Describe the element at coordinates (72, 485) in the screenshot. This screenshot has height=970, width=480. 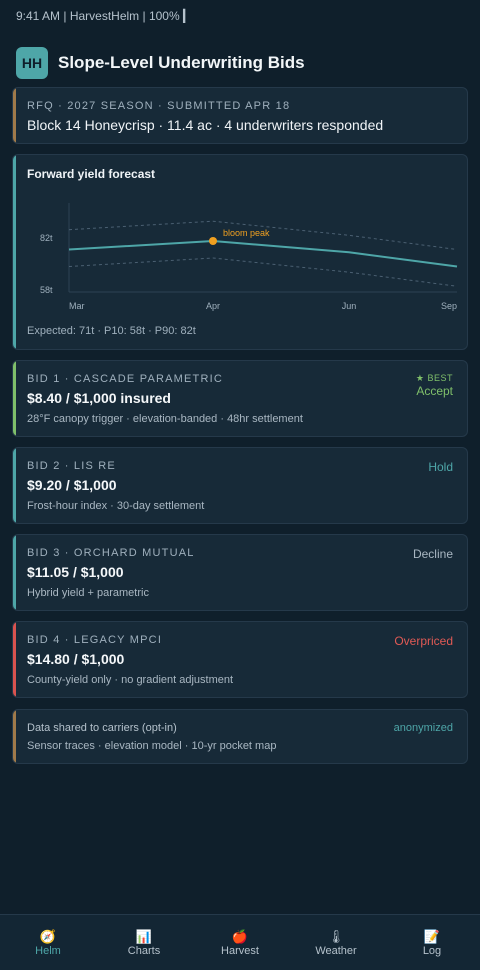
I see `bid-price: $9.20 / $1,000` at that location.